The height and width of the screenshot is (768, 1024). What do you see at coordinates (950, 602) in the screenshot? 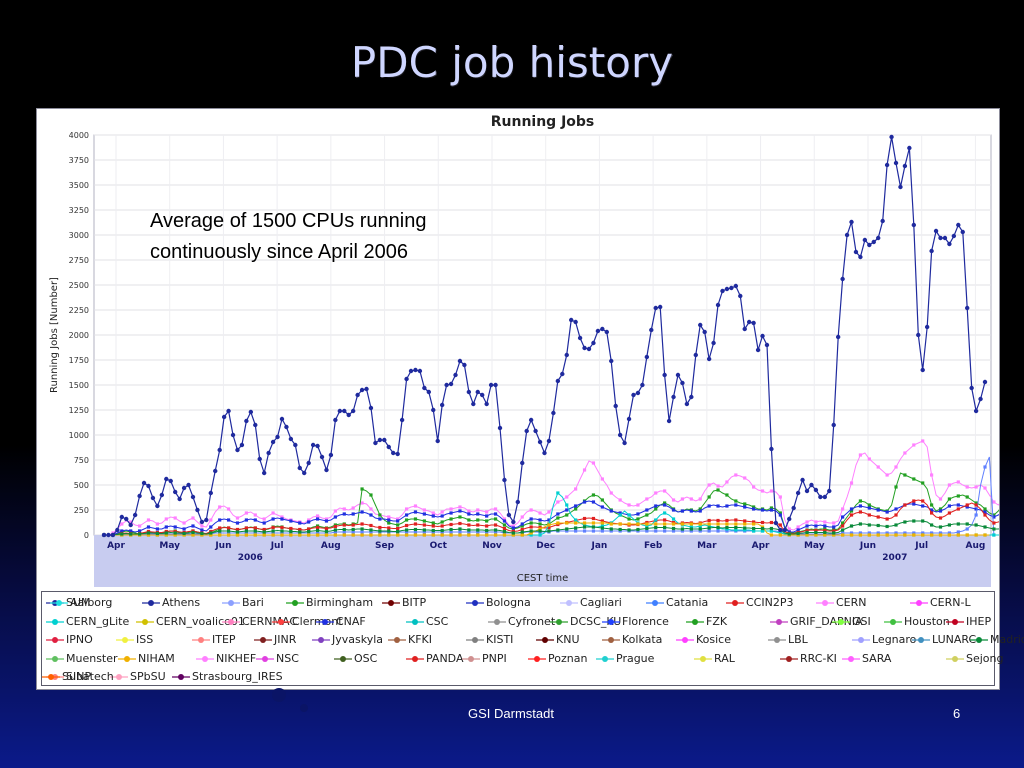
I see `legend-label: CERN-L` at bounding box center [950, 602].